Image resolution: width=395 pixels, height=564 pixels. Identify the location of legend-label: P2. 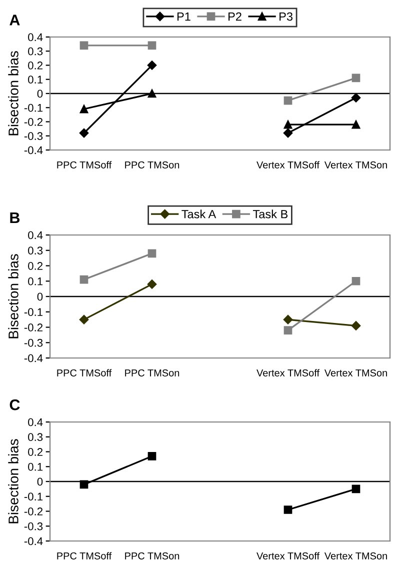
(235, 16).